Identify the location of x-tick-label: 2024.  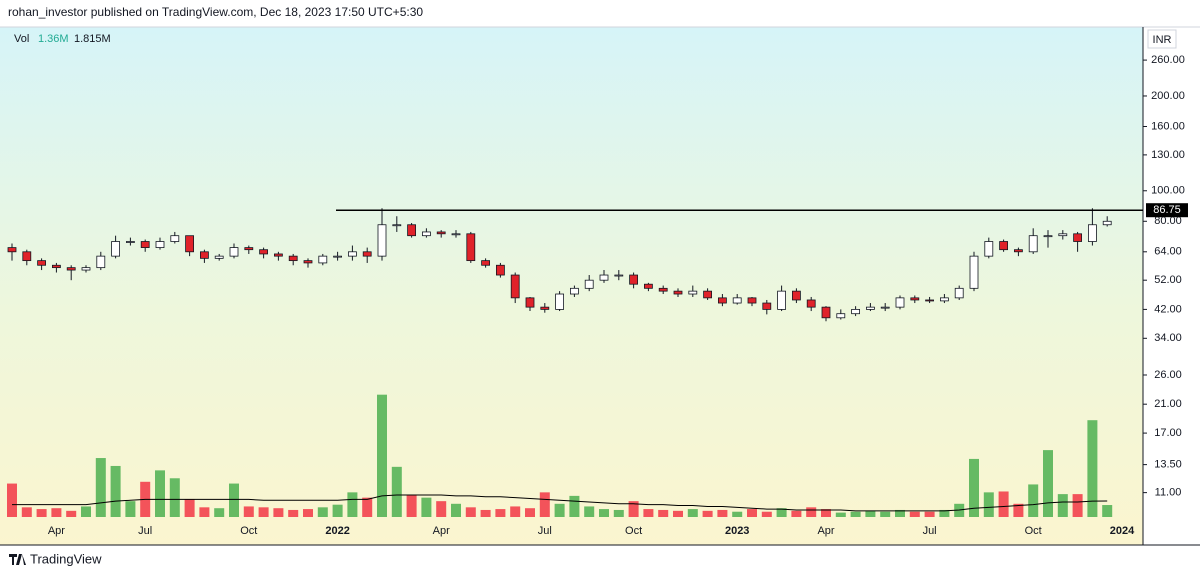
(1122, 531).